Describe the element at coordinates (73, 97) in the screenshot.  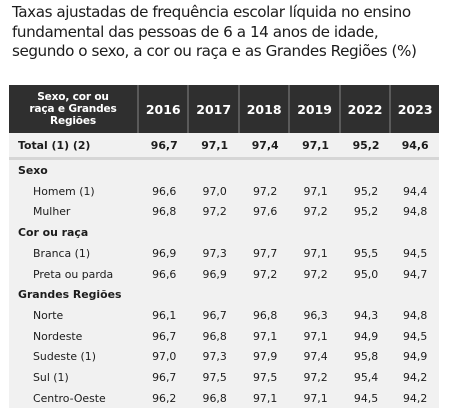
I see `header-label-line: Sexo, cor ou` at that location.